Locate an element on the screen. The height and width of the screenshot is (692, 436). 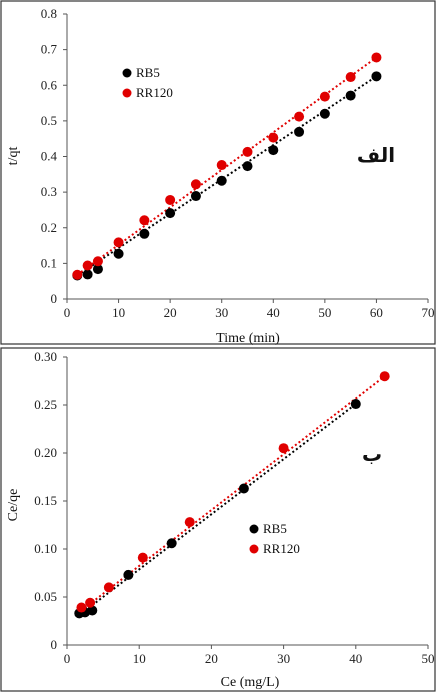
y-axis: 0 0.05 0.10 0.15 0.20 0.25 0.30 is located at coordinates (51, 500).